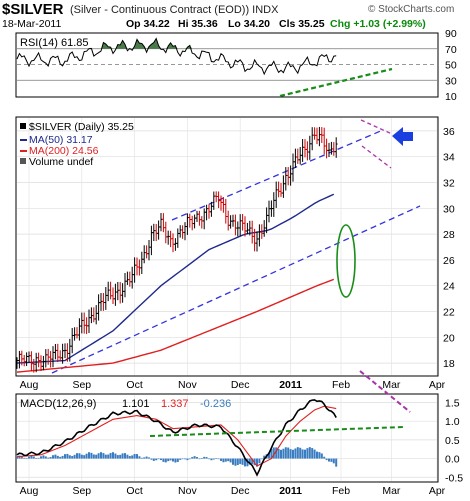 Image resolution: width=470 pixels, height=501 pixels. What do you see at coordinates (449, 338) in the screenshot?
I see `price-tick-label: 20` at bounding box center [449, 338].